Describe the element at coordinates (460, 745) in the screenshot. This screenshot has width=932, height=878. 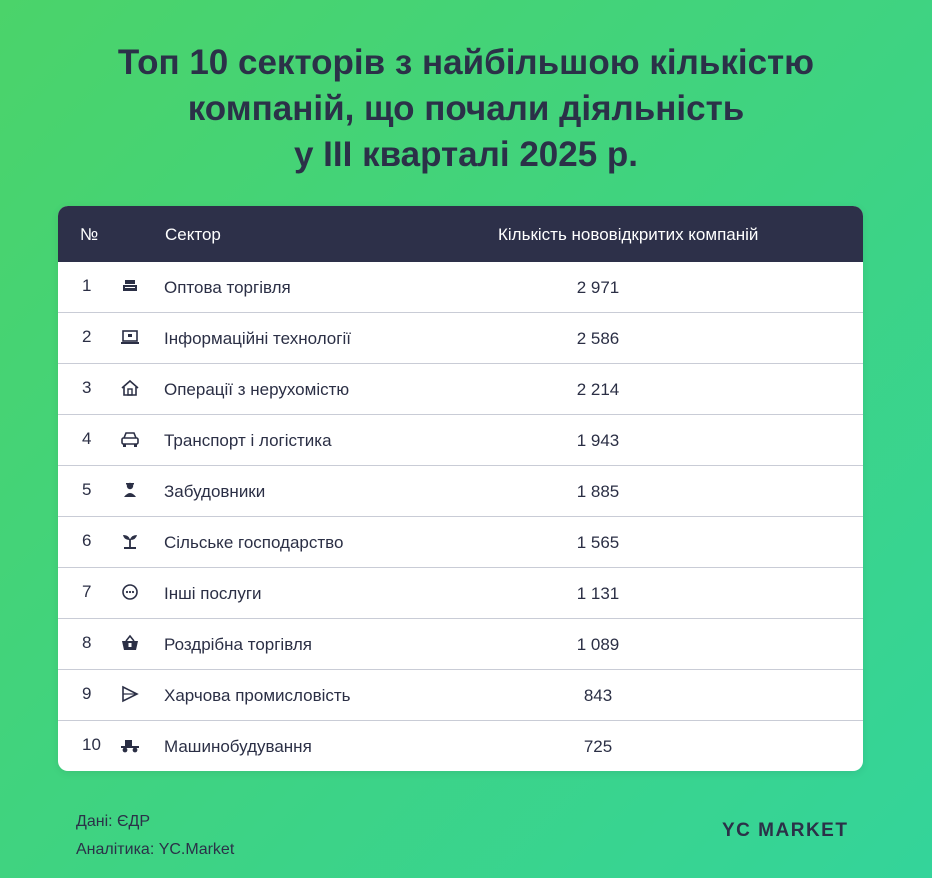
I see `table-row: 10 Машинобудування 725` at that location.